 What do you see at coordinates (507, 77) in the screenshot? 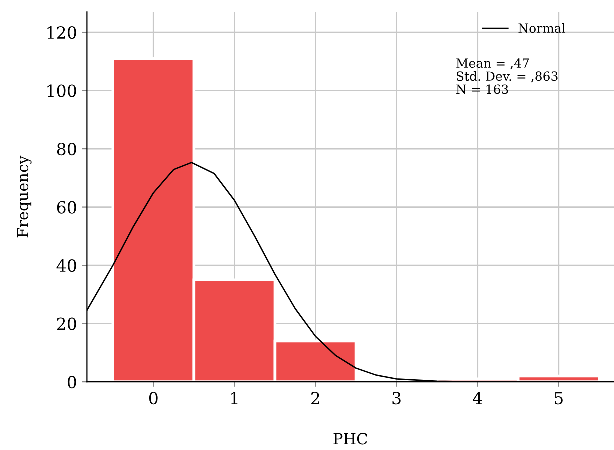
I see `annotation: Std. Dev. = ,863` at bounding box center [507, 77].